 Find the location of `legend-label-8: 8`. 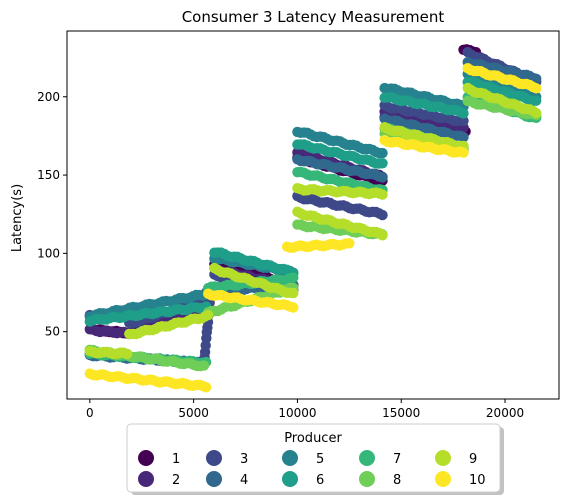

legend-label-8: 8 is located at coordinates (397, 480).